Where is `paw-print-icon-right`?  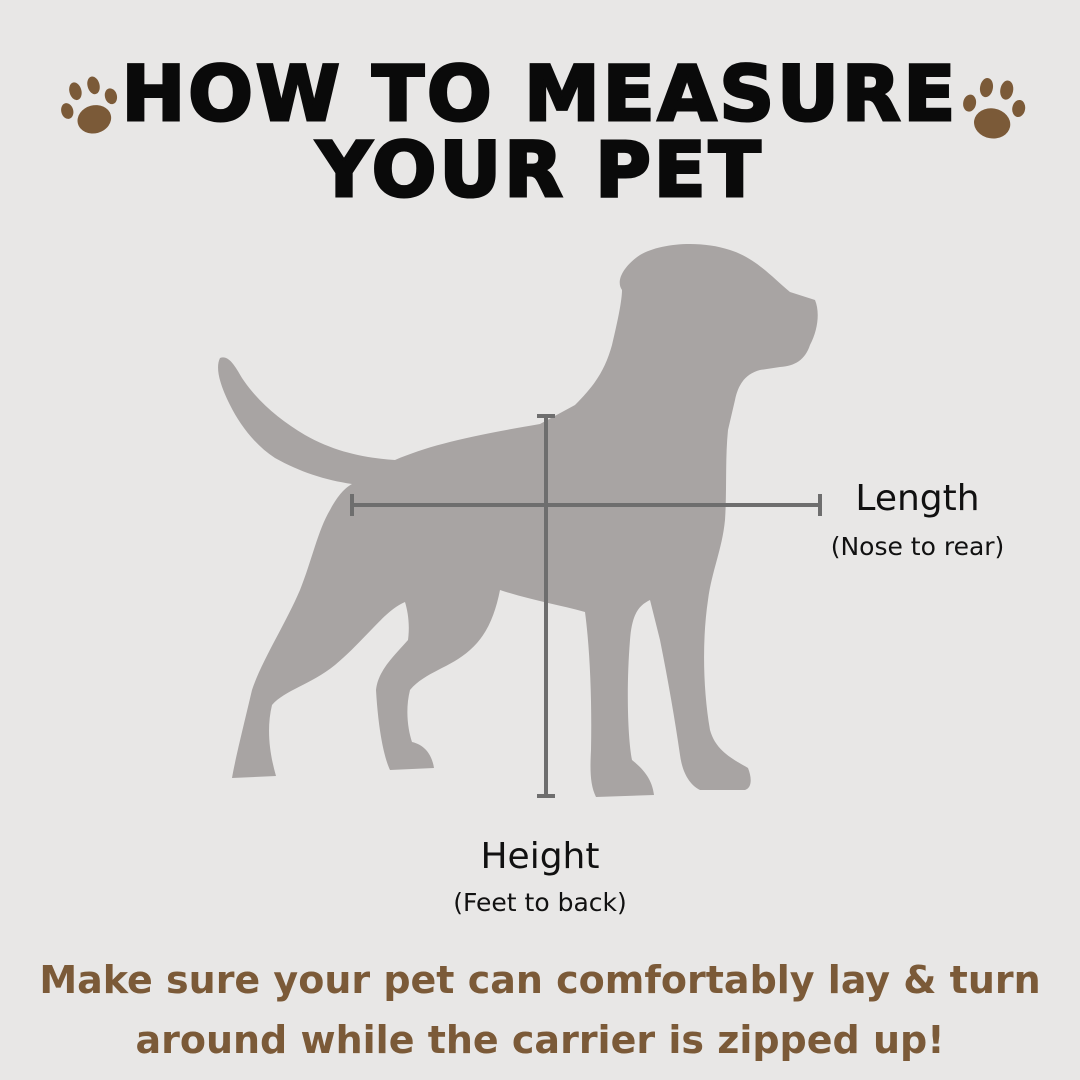 paw-print-icon-right is located at coordinates (994, 108).